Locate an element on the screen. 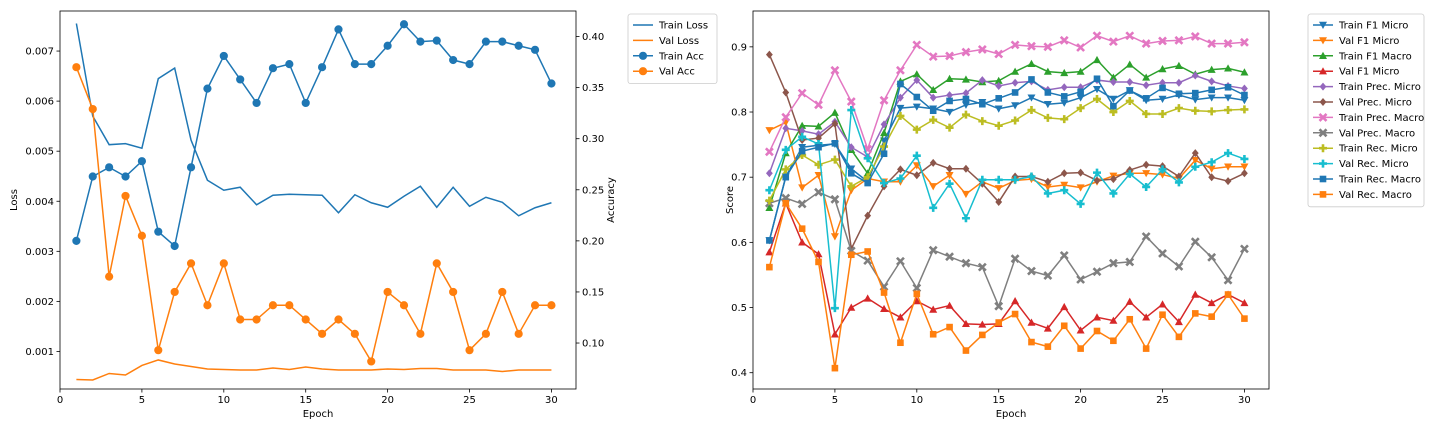 Image resolution: width=1440 pixels, height=432 pixels. legend-label: Train F1 Macro is located at coordinates (1375, 56).